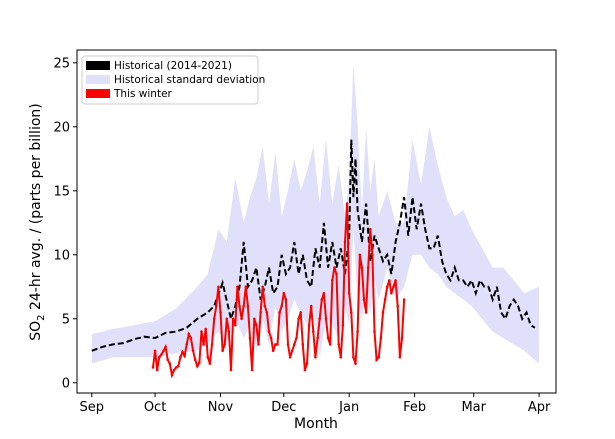  I want to click on x-tick-label: Nov, so click(221, 407).